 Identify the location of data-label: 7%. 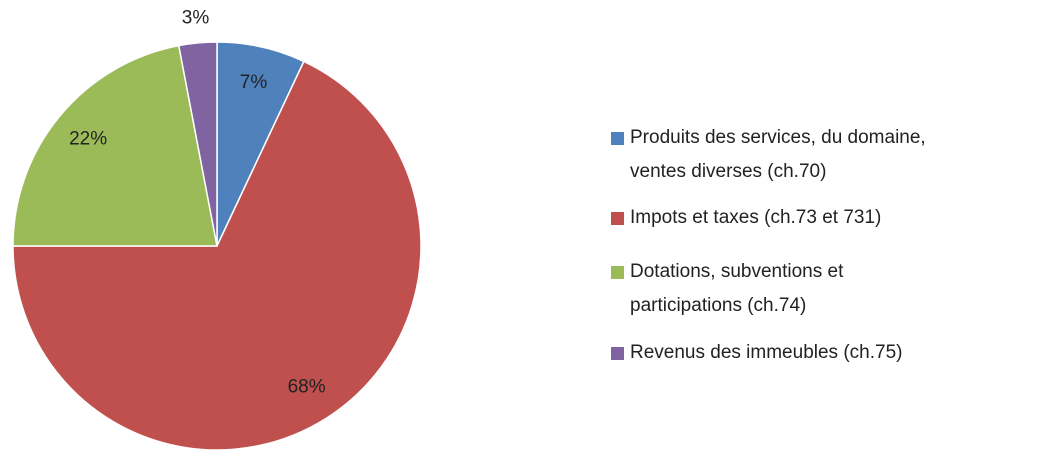
(254, 82).